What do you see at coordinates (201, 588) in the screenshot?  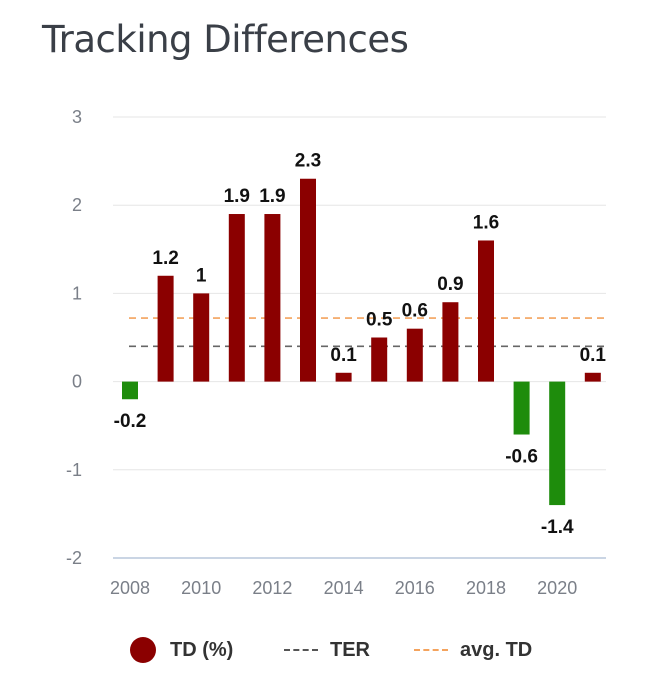 I see `x-tick-label: 2010` at bounding box center [201, 588].